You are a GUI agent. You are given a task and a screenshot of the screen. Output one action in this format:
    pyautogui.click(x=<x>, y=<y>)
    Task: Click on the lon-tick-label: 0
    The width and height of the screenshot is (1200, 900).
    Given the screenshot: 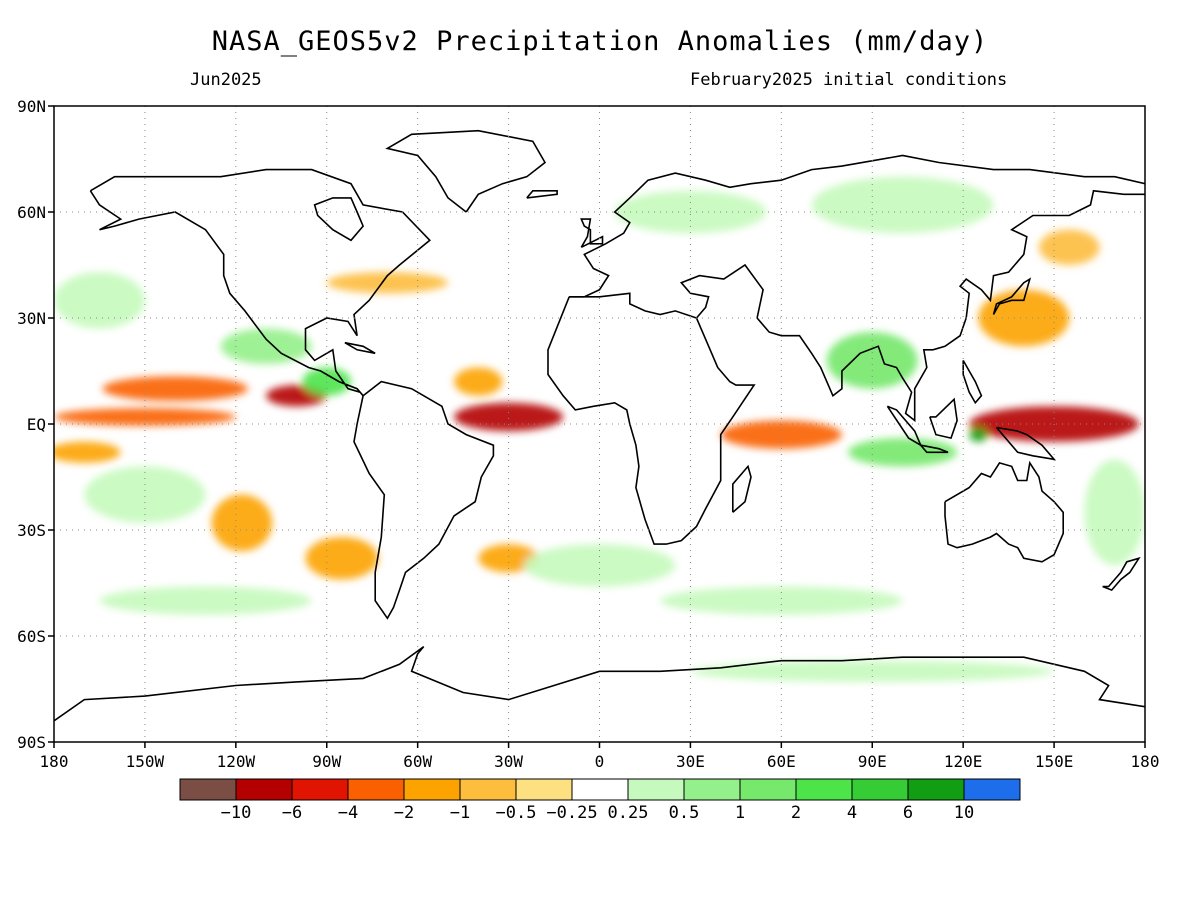 What is the action you would take?
    pyautogui.click(x=600, y=761)
    